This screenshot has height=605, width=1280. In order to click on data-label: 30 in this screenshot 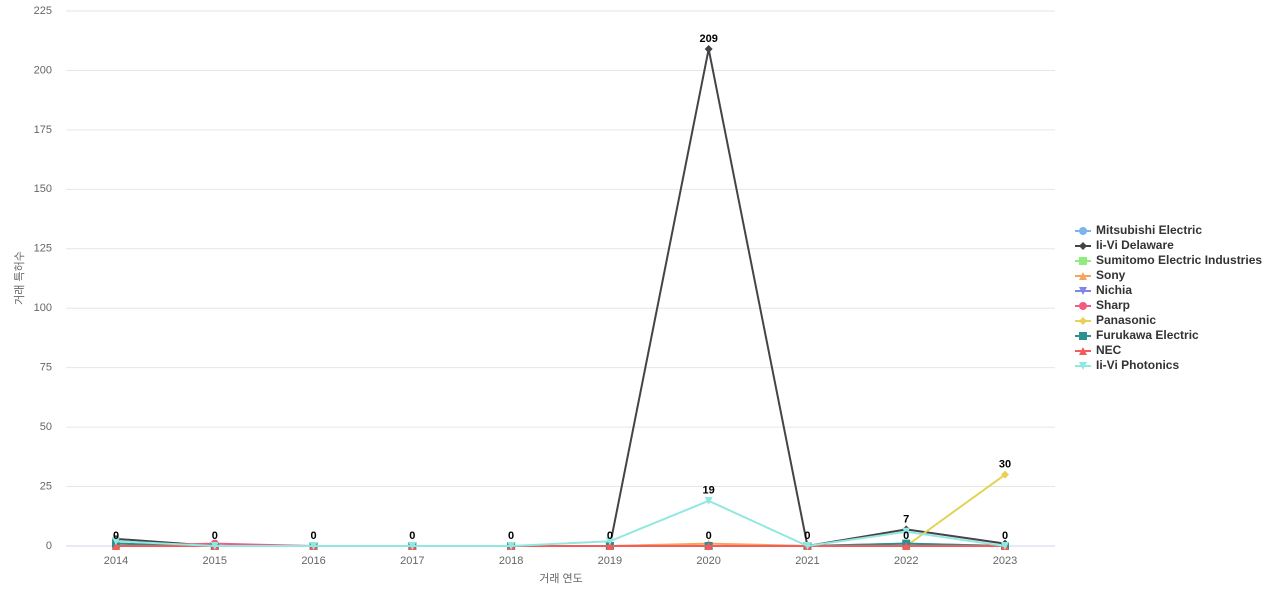, I will do `click(1005, 465)`.